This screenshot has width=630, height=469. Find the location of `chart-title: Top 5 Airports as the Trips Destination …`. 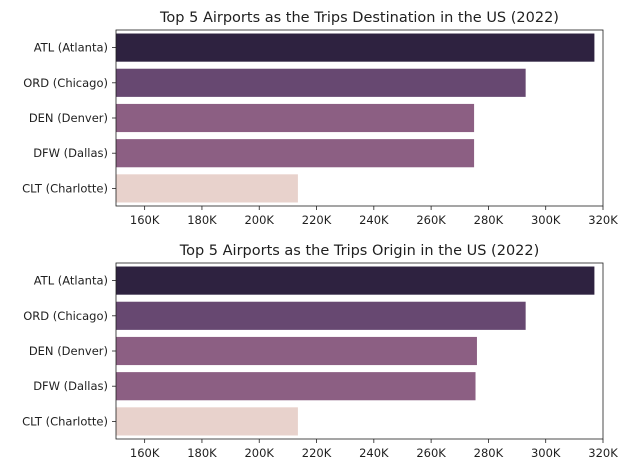

chart-title: Top 5 Airports as the Trips Destination … is located at coordinates (359, 18).